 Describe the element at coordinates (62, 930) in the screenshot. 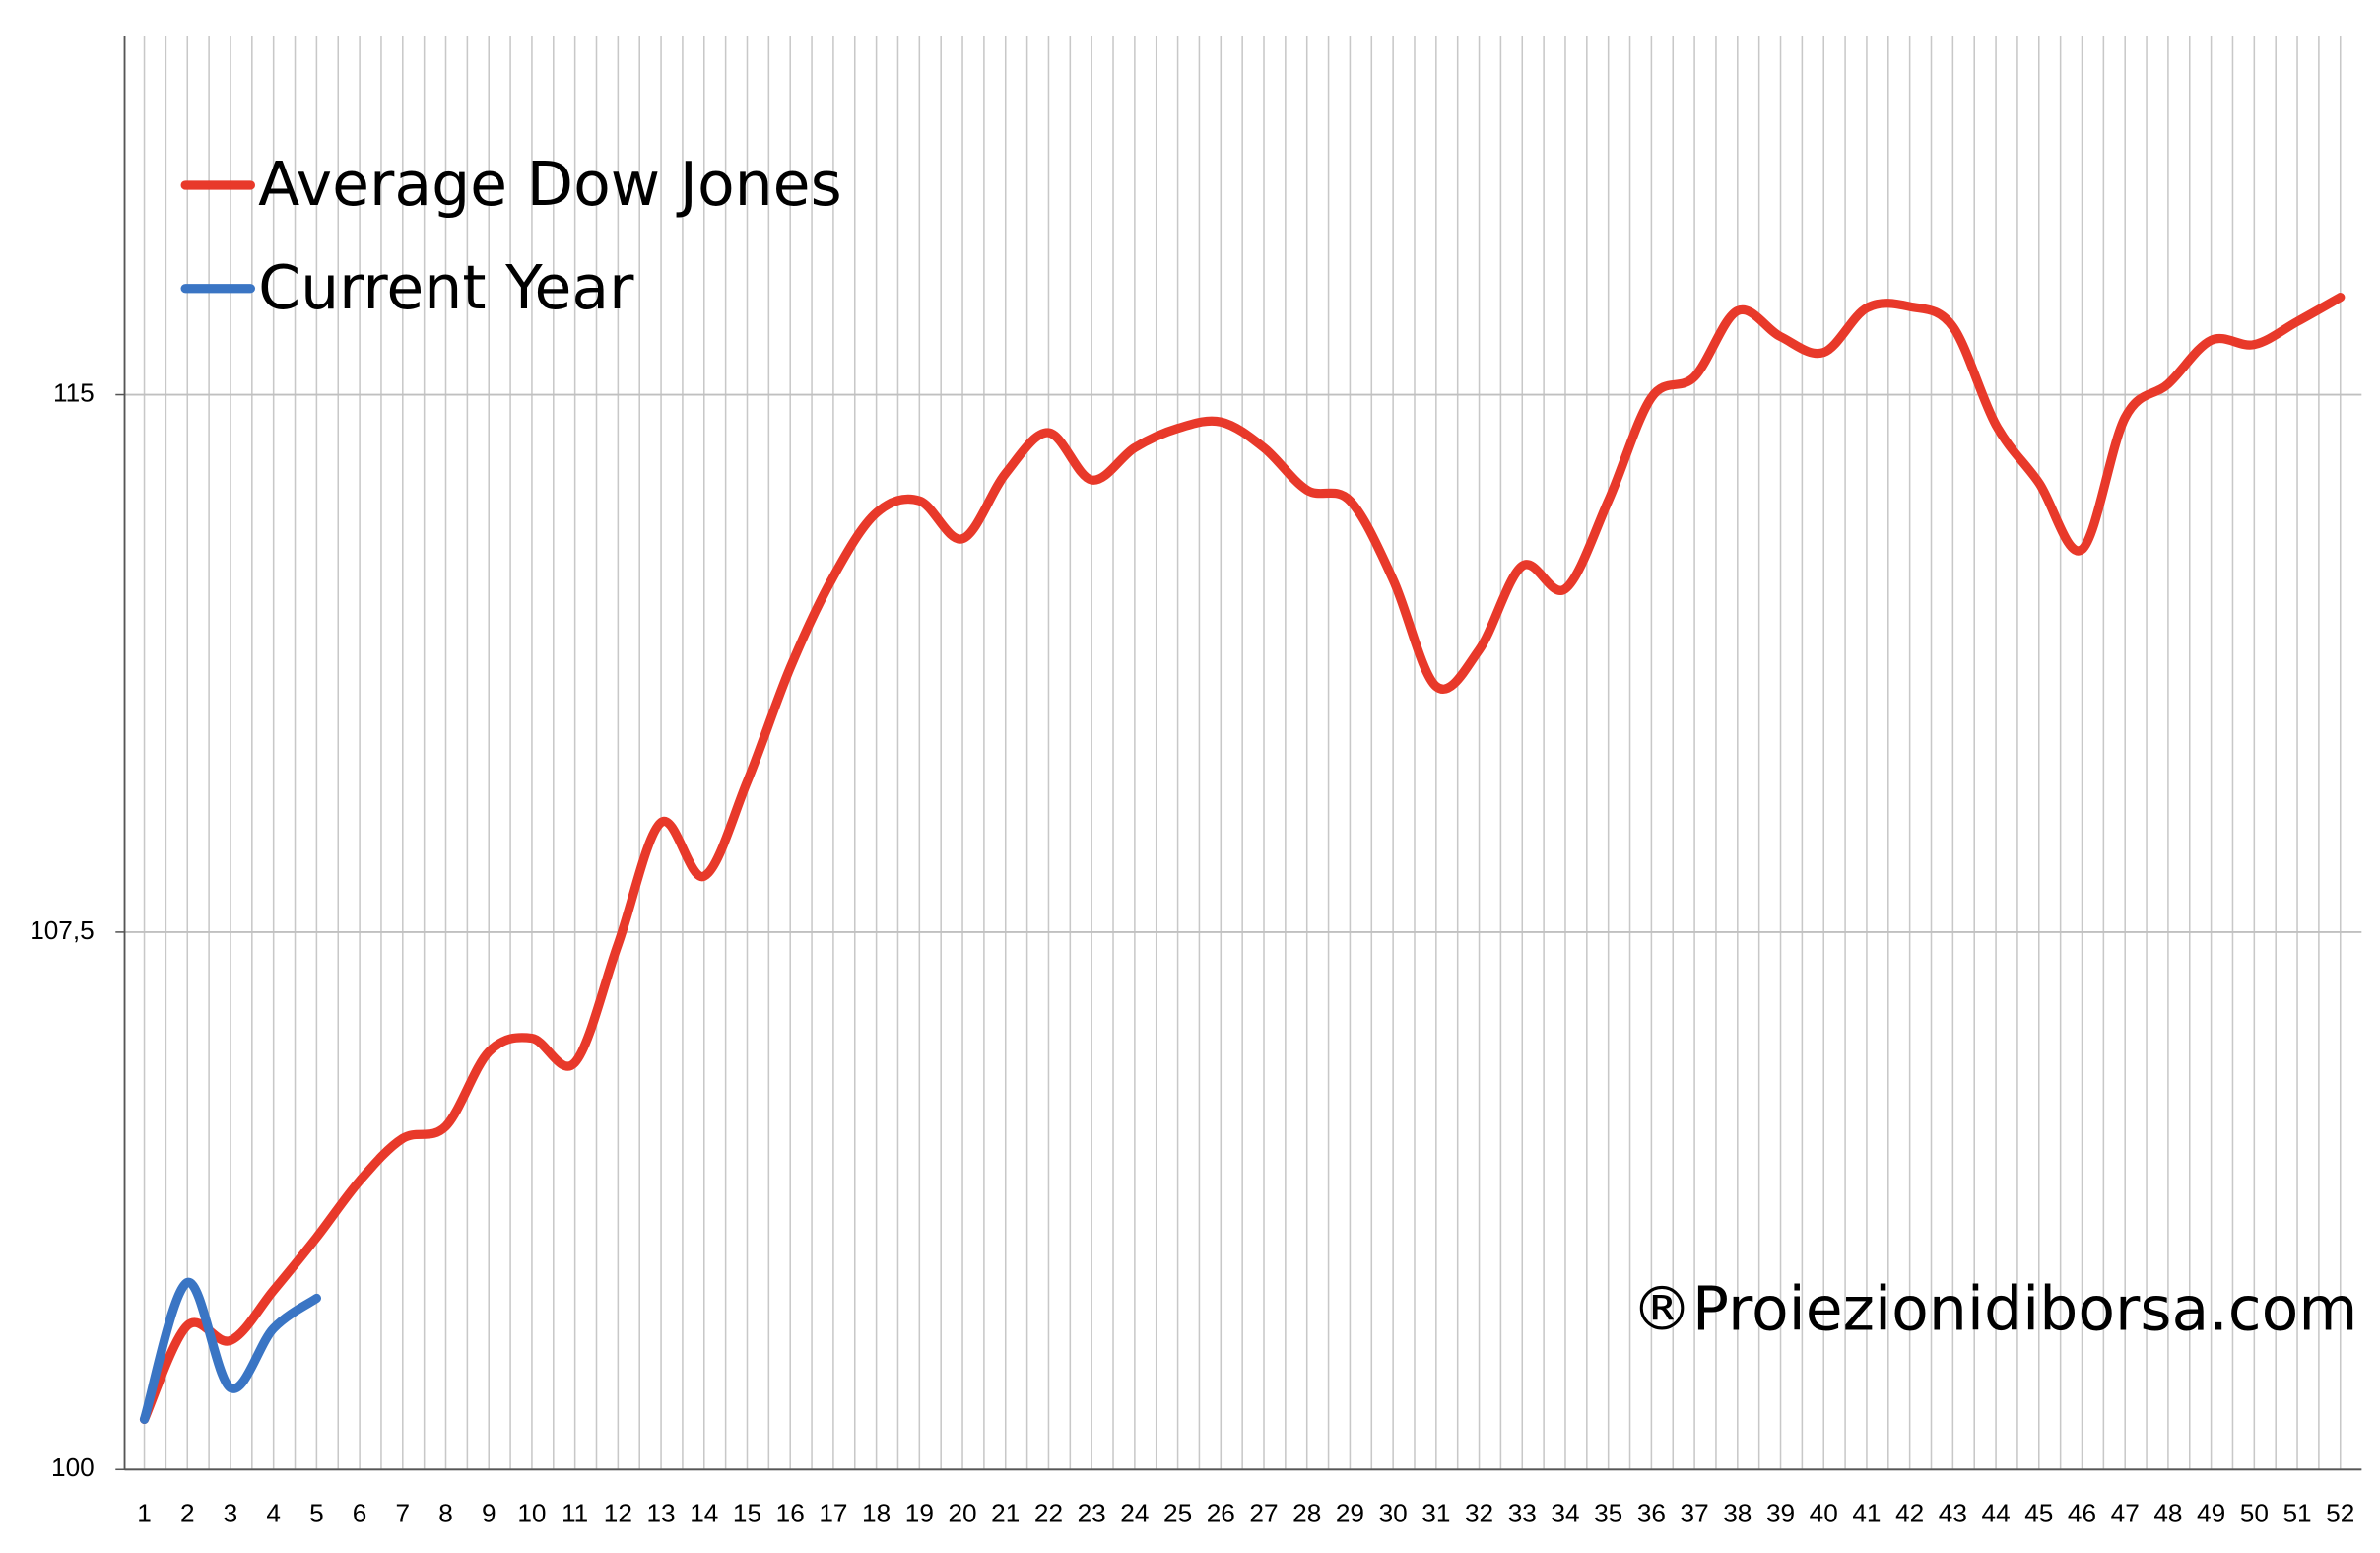

I see `y-tick-label: 107,5` at that location.